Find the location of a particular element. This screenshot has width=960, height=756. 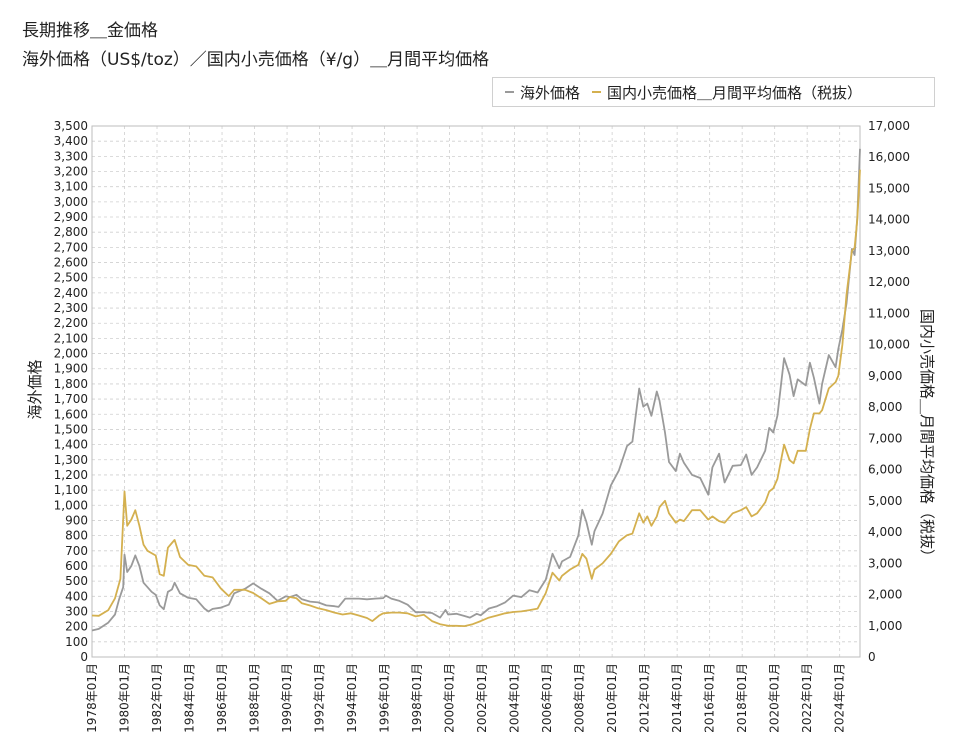

left-tick-label: 2,500 is located at coordinates (71, 278).